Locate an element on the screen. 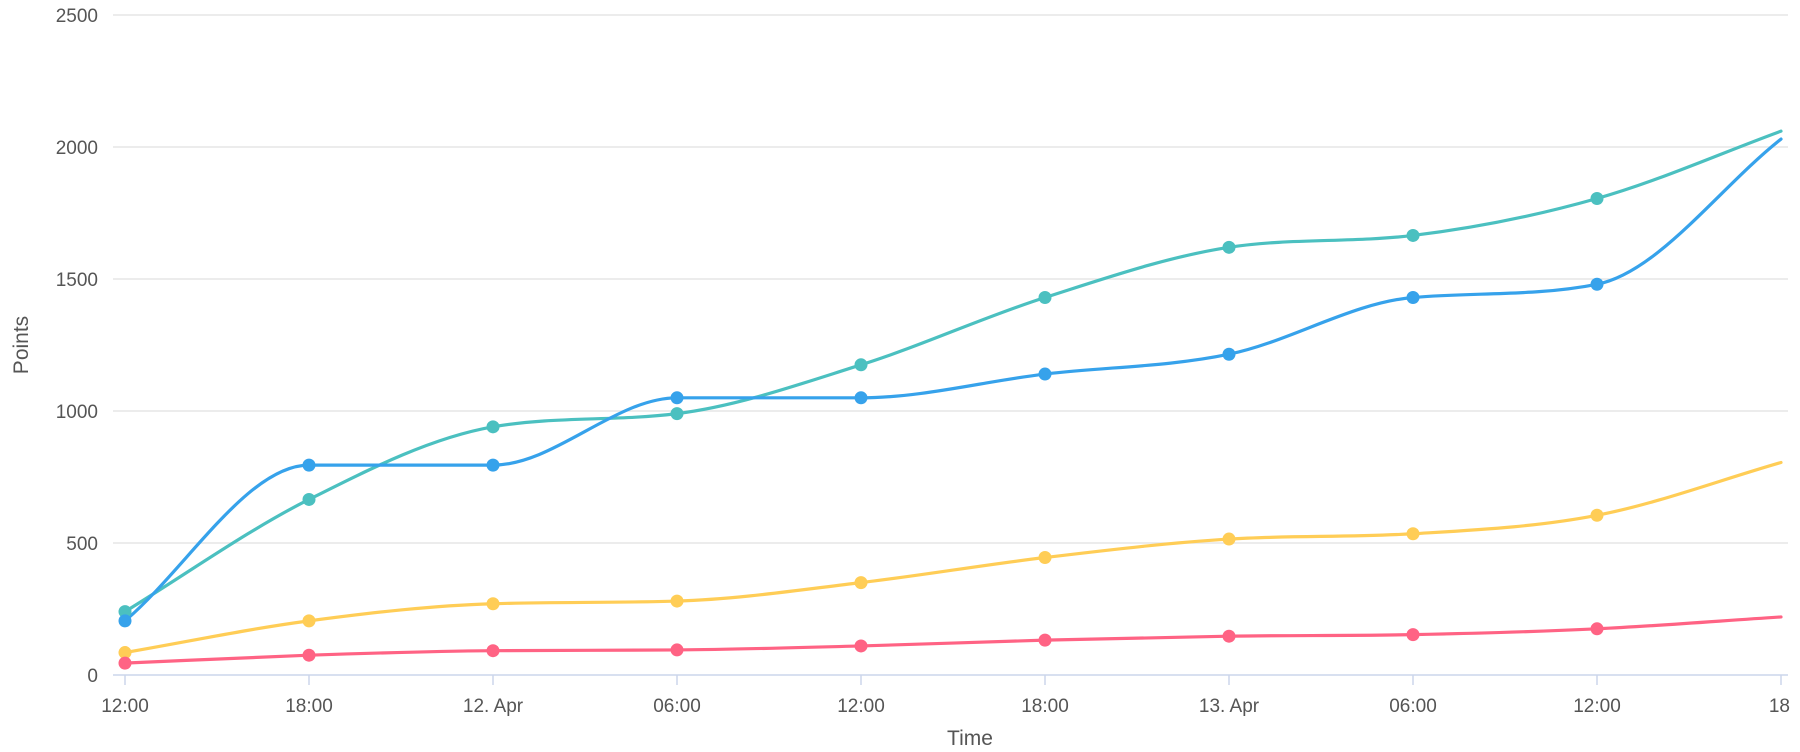 The width and height of the screenshot is (1800, 752). y-tick-label: 1500 is located at coordinates (77, 280).